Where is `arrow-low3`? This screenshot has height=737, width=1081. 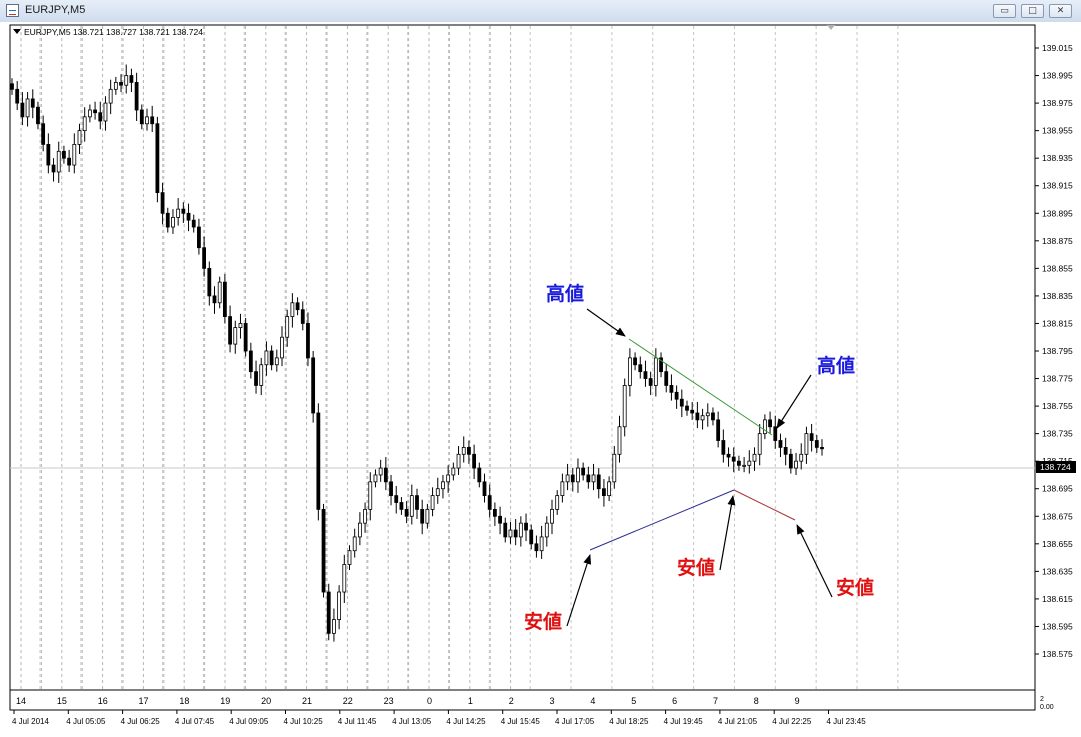 arrow-low3 is located at coordinates (814, 561).